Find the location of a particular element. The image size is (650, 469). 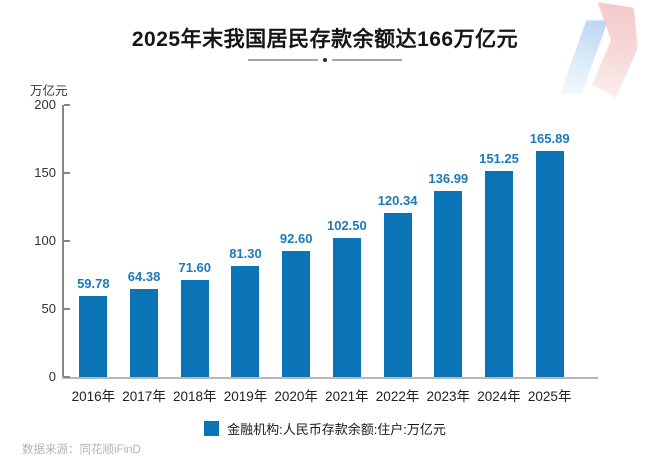

bar-slot: 81.30 is located at coordinates (245, 241).